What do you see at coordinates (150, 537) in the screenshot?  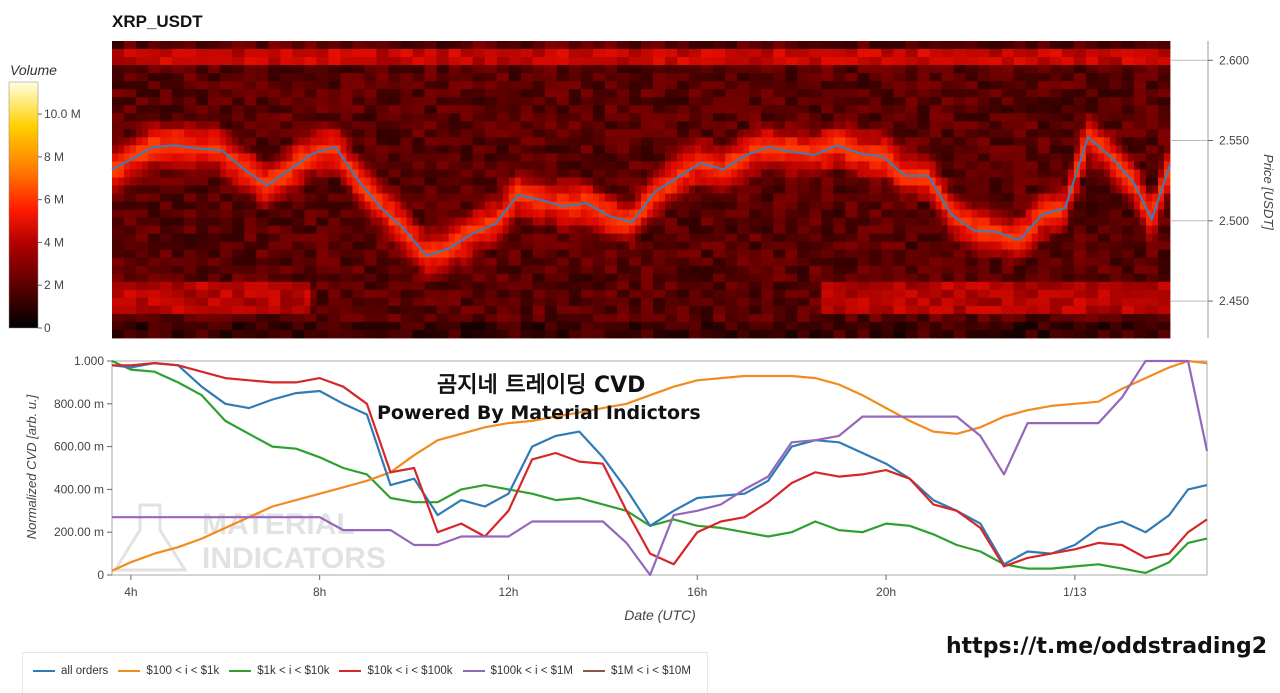 I see `flask-icon` at bounding box center [150, 537].